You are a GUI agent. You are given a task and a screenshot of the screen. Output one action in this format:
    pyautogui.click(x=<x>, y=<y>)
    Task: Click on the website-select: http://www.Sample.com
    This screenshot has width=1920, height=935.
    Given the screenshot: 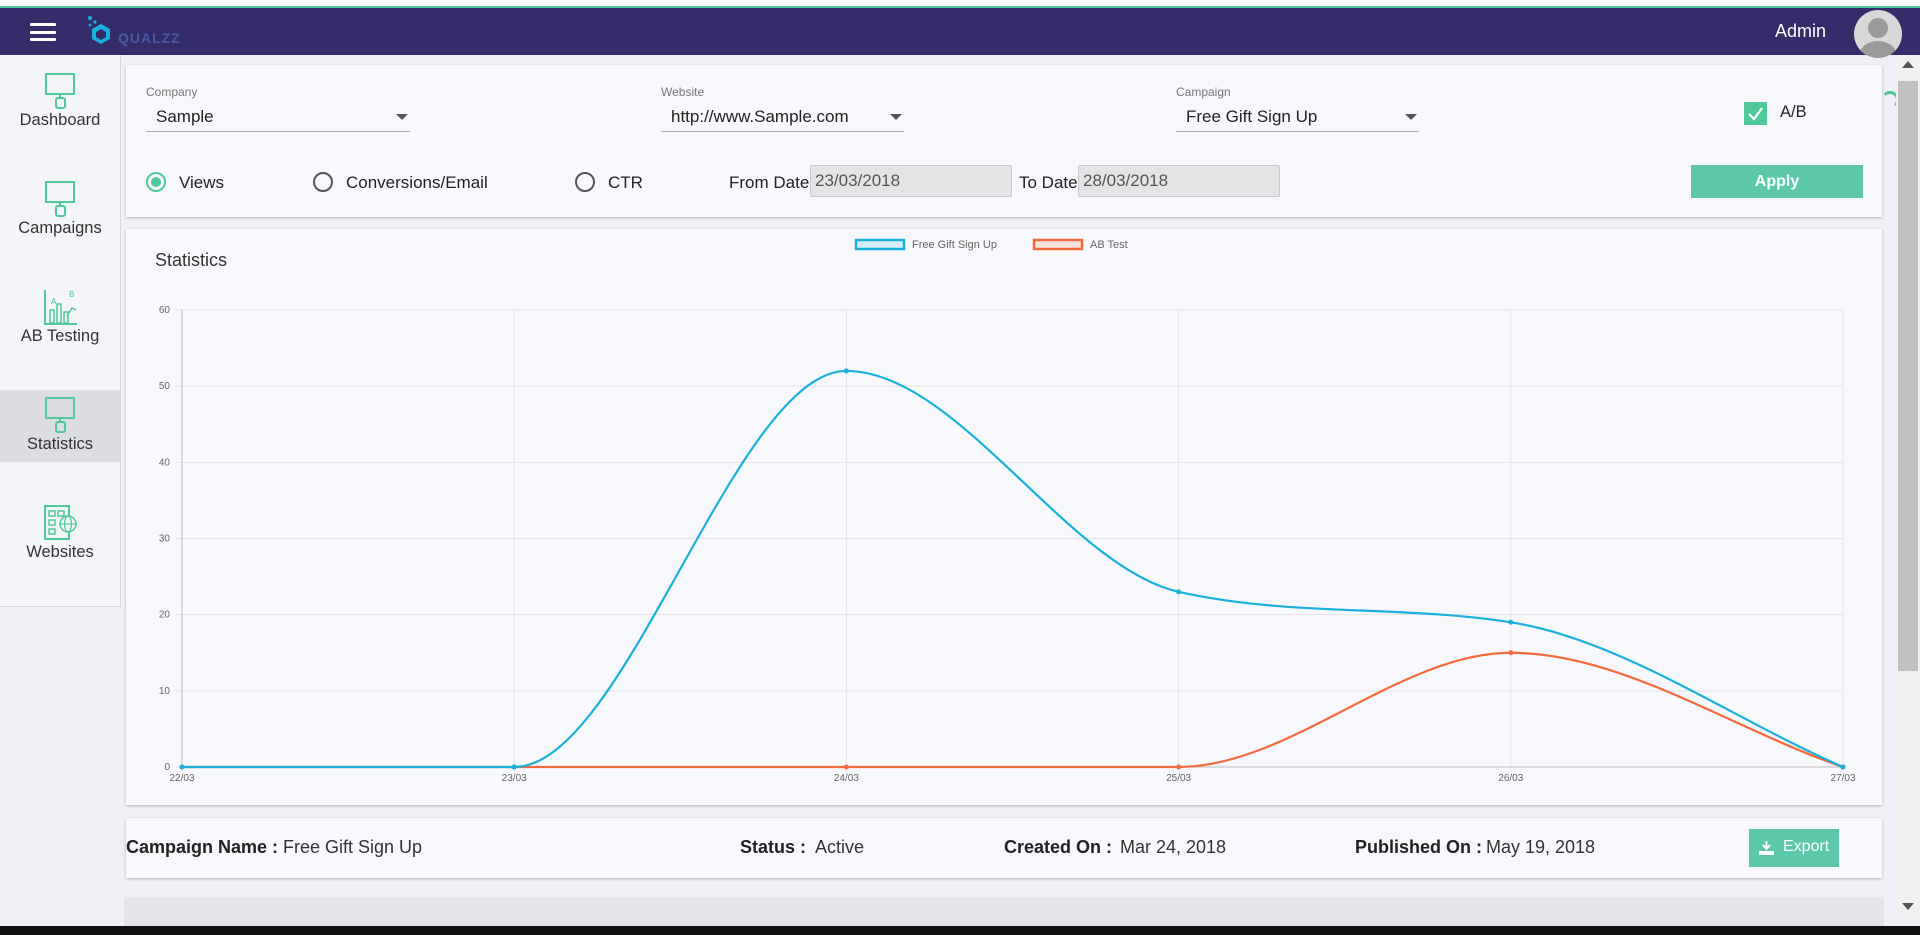 What is the action you would take?
    pyautogui.click(x=782, y=116)
    